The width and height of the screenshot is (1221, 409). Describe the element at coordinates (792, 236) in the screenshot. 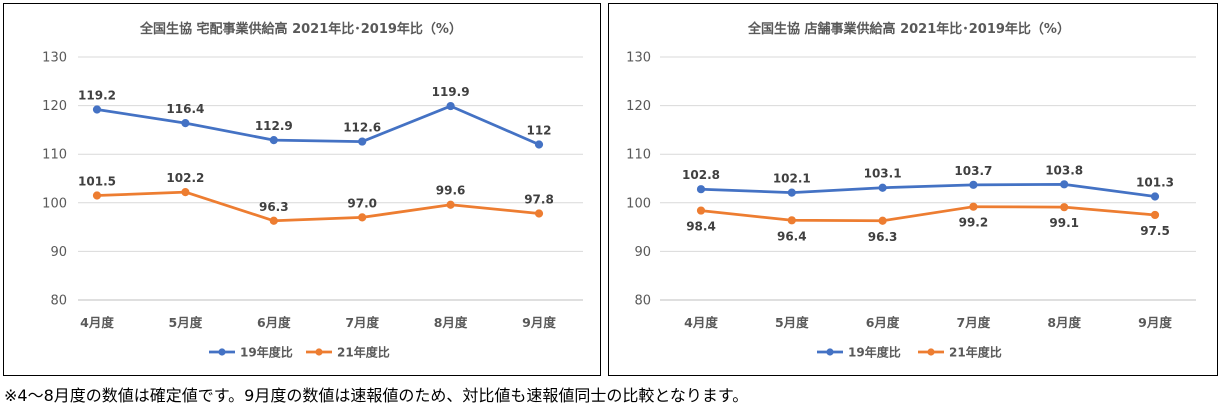

I see `data-label: 96.4` at that location.